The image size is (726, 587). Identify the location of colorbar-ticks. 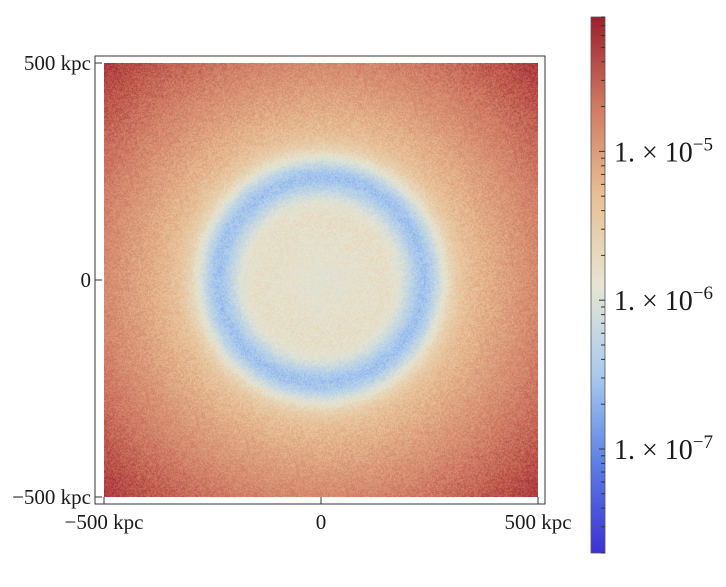
(602, 285).